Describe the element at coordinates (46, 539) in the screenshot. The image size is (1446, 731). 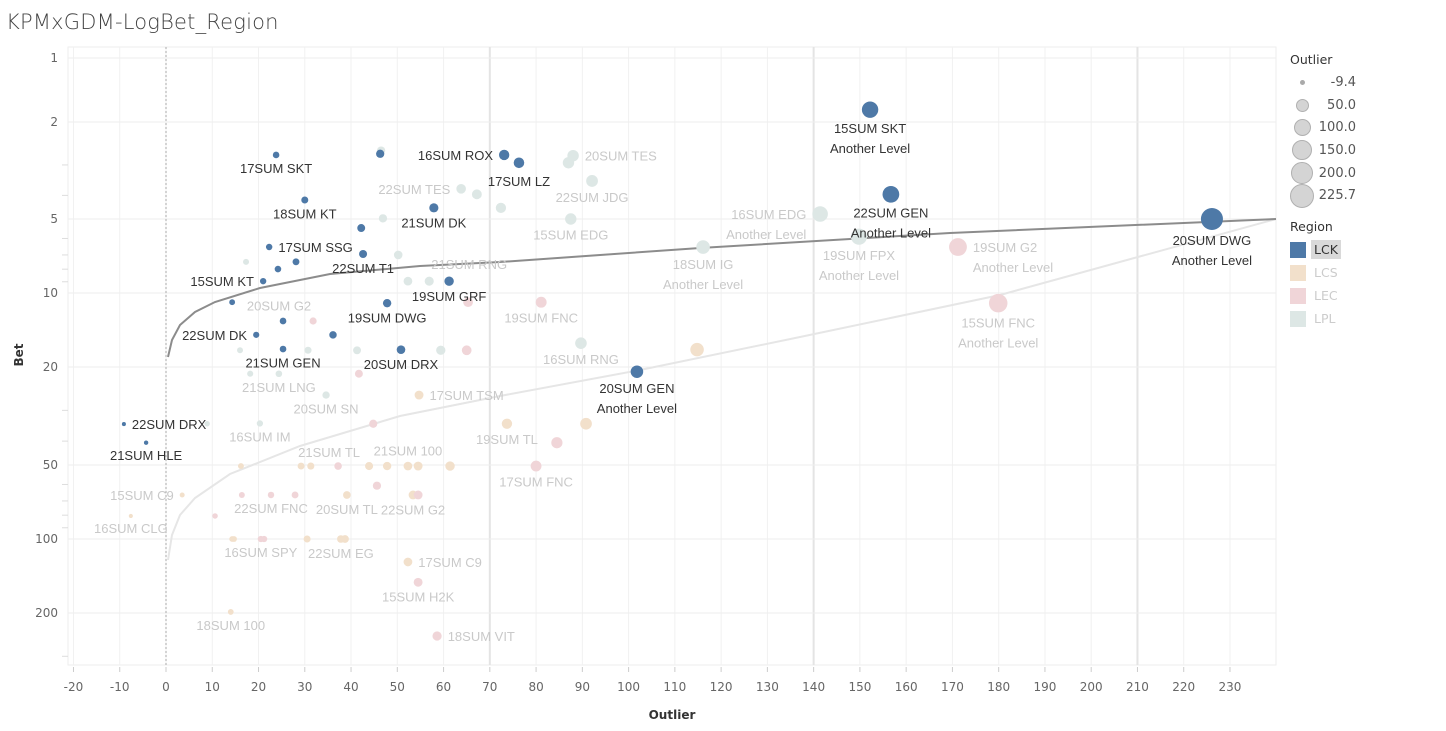
I see `y-tick-label: 100` at that location.